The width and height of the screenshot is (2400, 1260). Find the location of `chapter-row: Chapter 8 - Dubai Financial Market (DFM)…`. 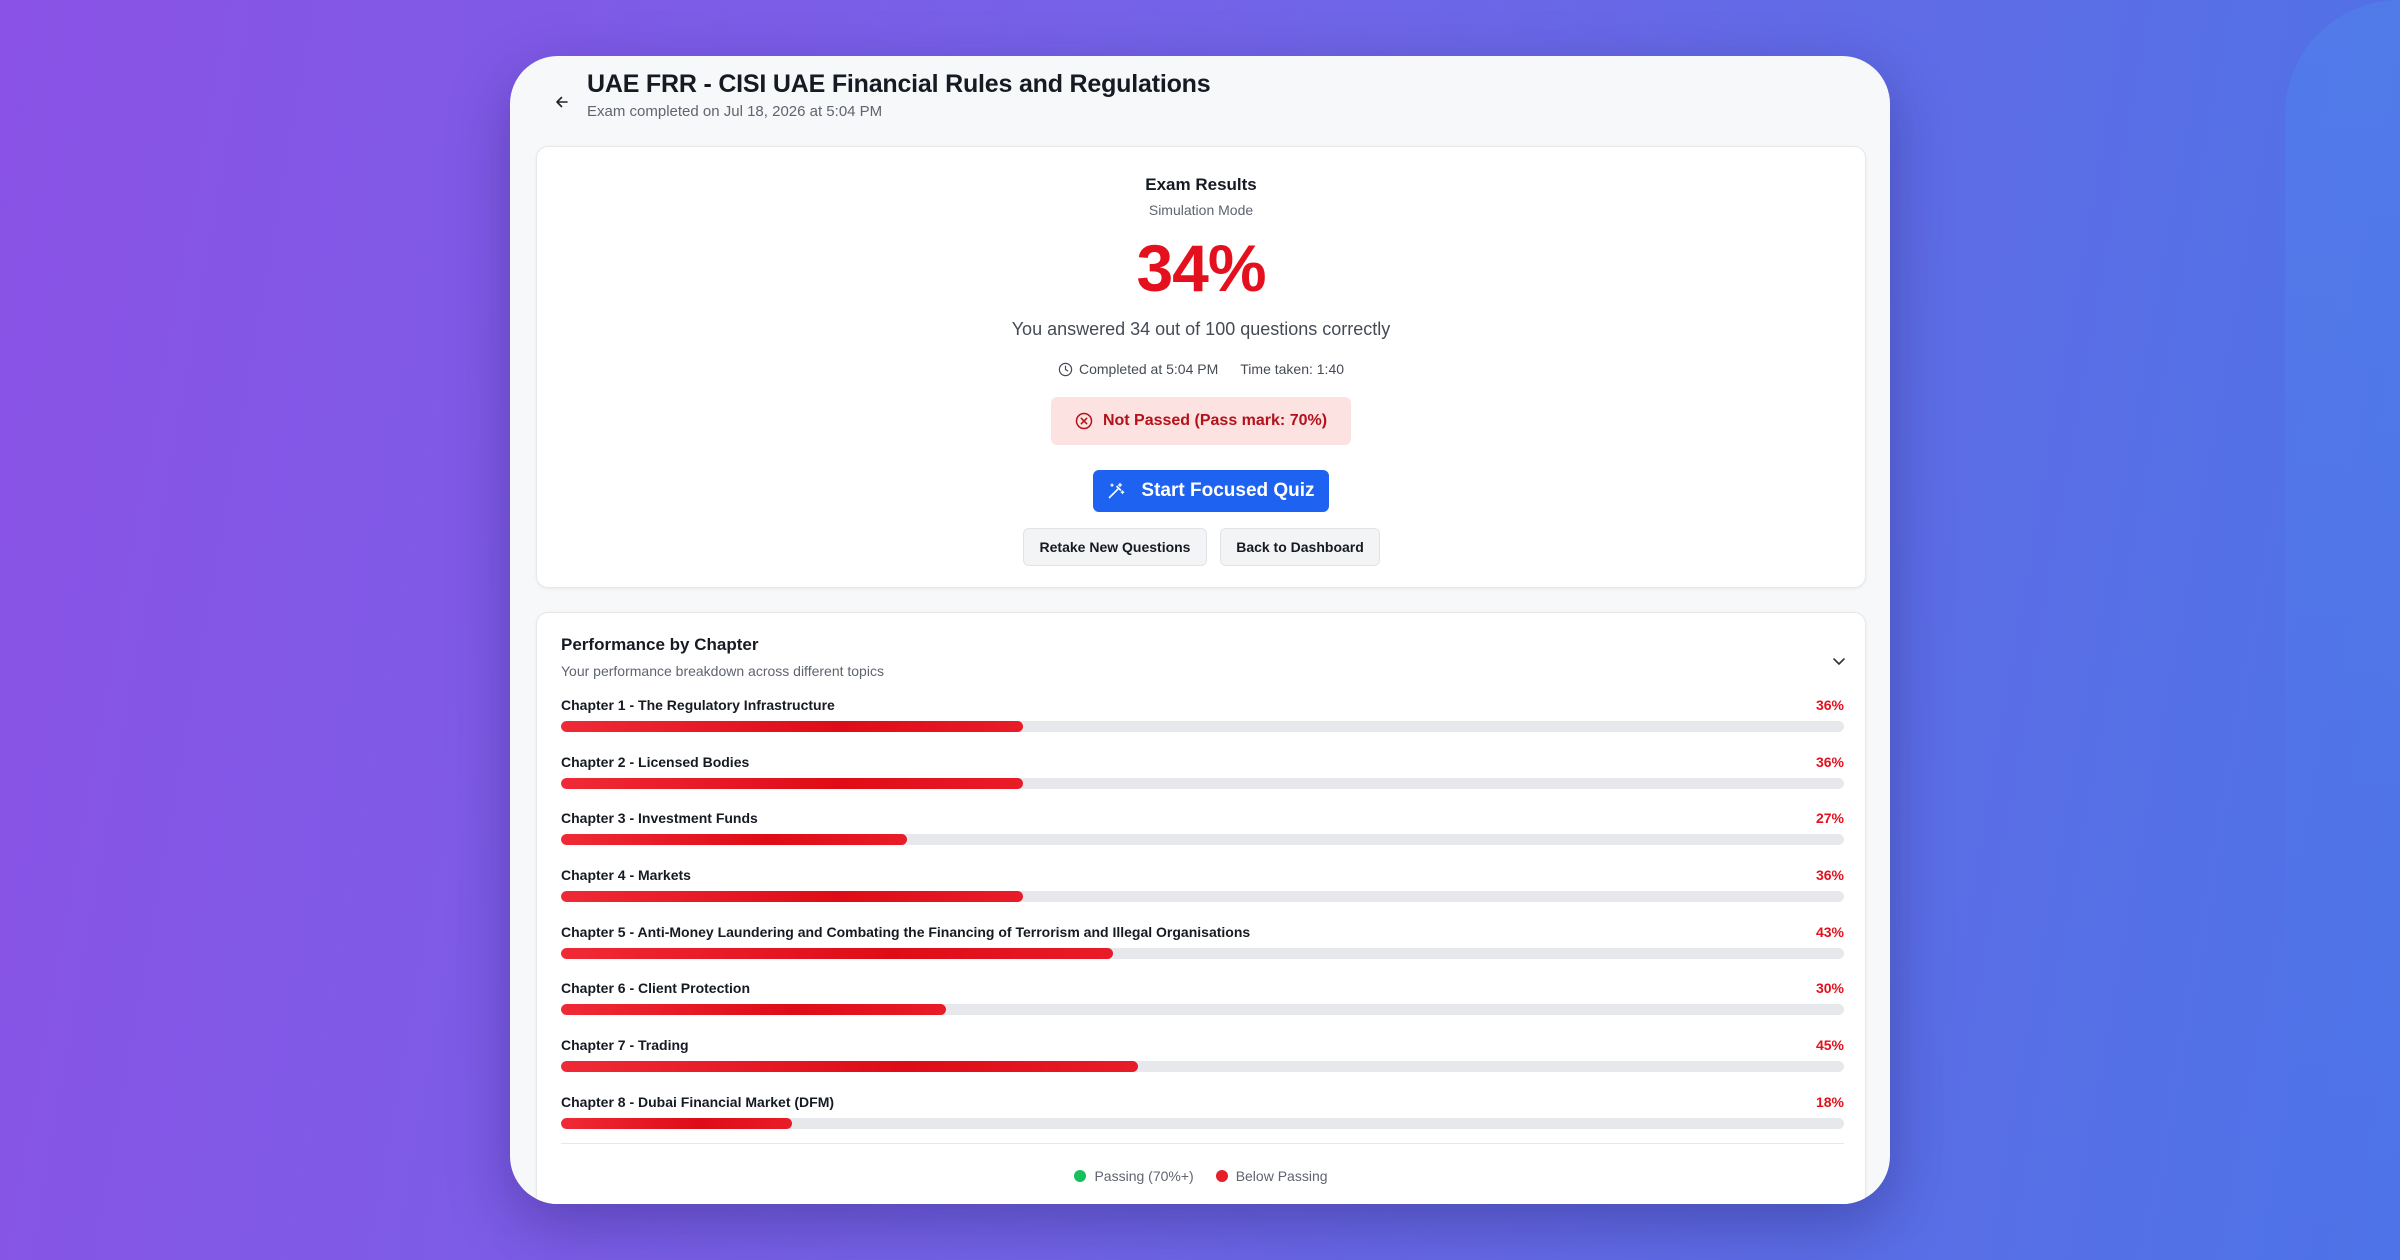

chapter-row: Chapter 8 - Dubai Financial Market (DFM)… is located at coordinates (1202, 1122).